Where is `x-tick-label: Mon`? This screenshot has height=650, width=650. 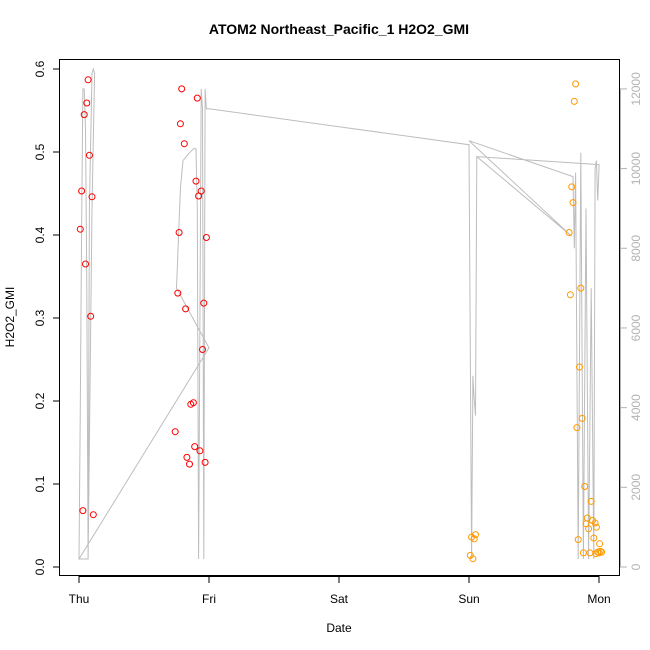 x-tick-label: Mon is located at coordinates (598, 599).